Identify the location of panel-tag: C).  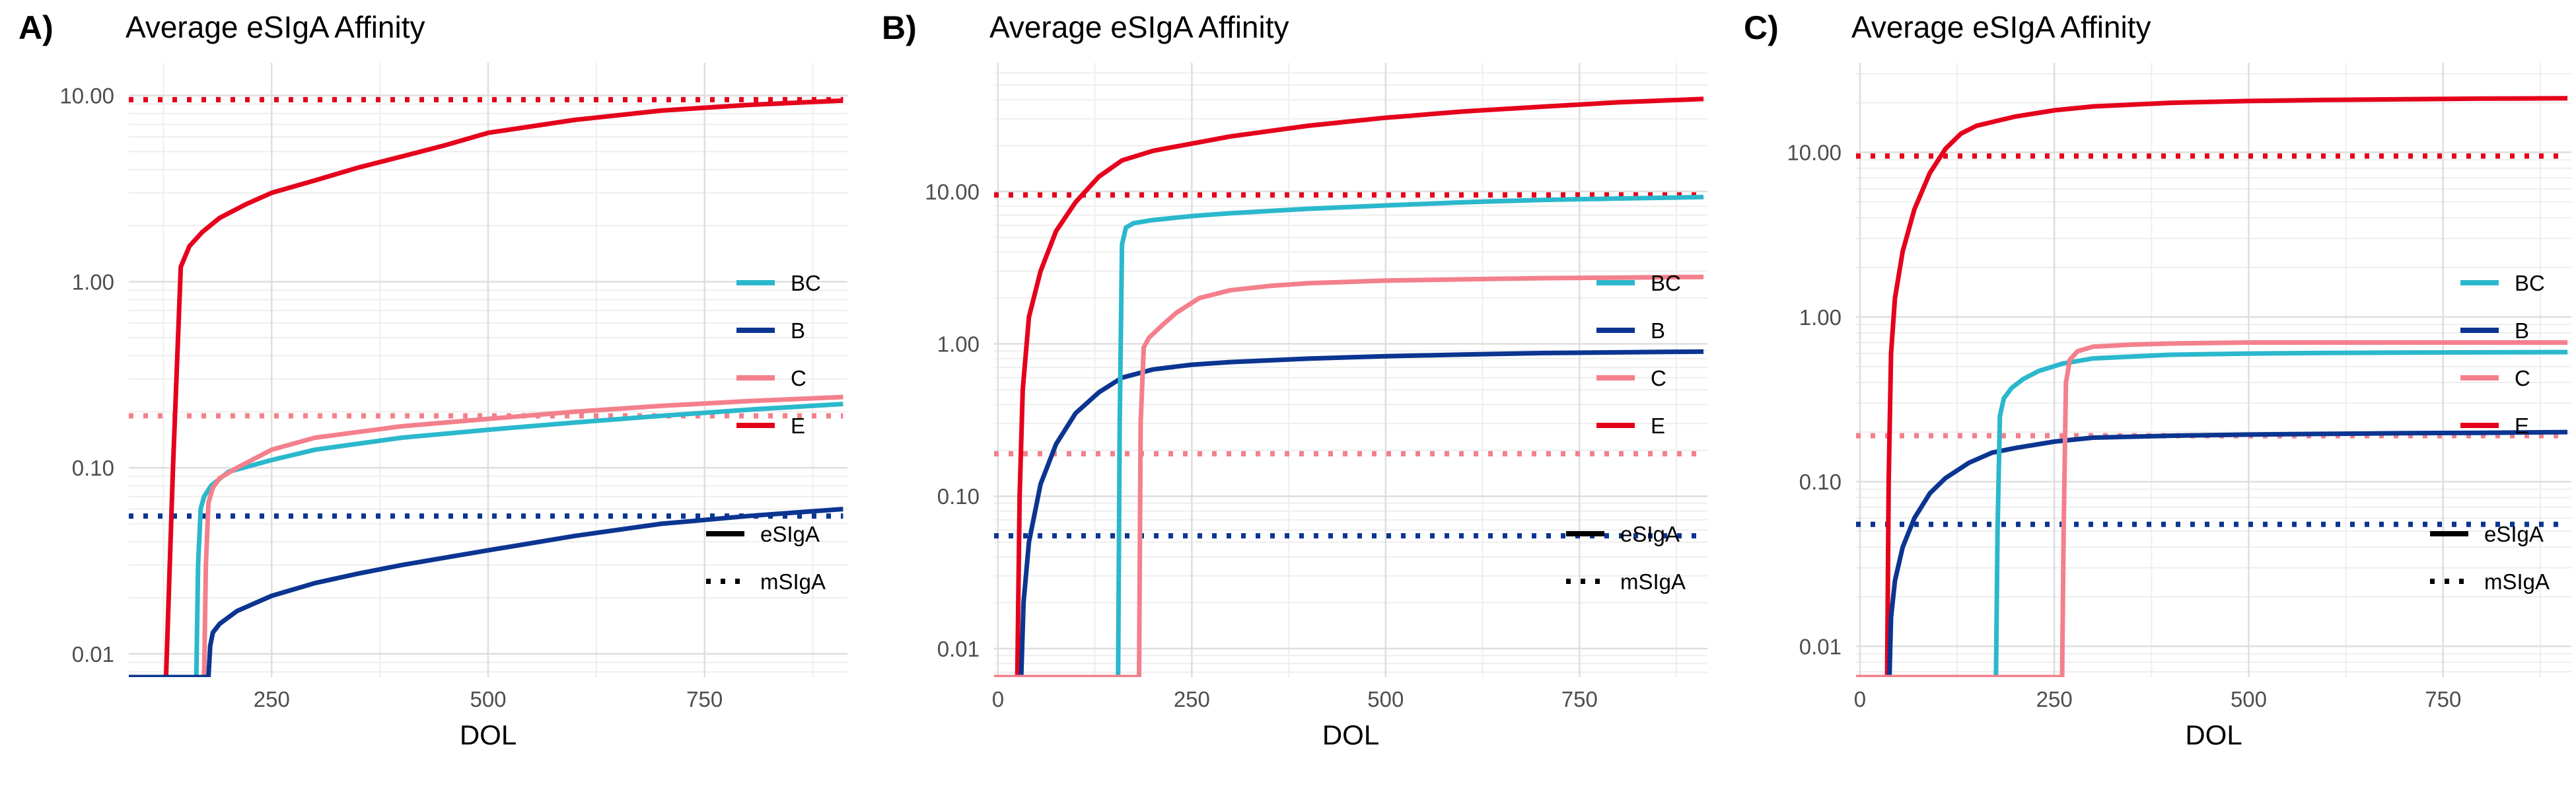
(1762, 27).